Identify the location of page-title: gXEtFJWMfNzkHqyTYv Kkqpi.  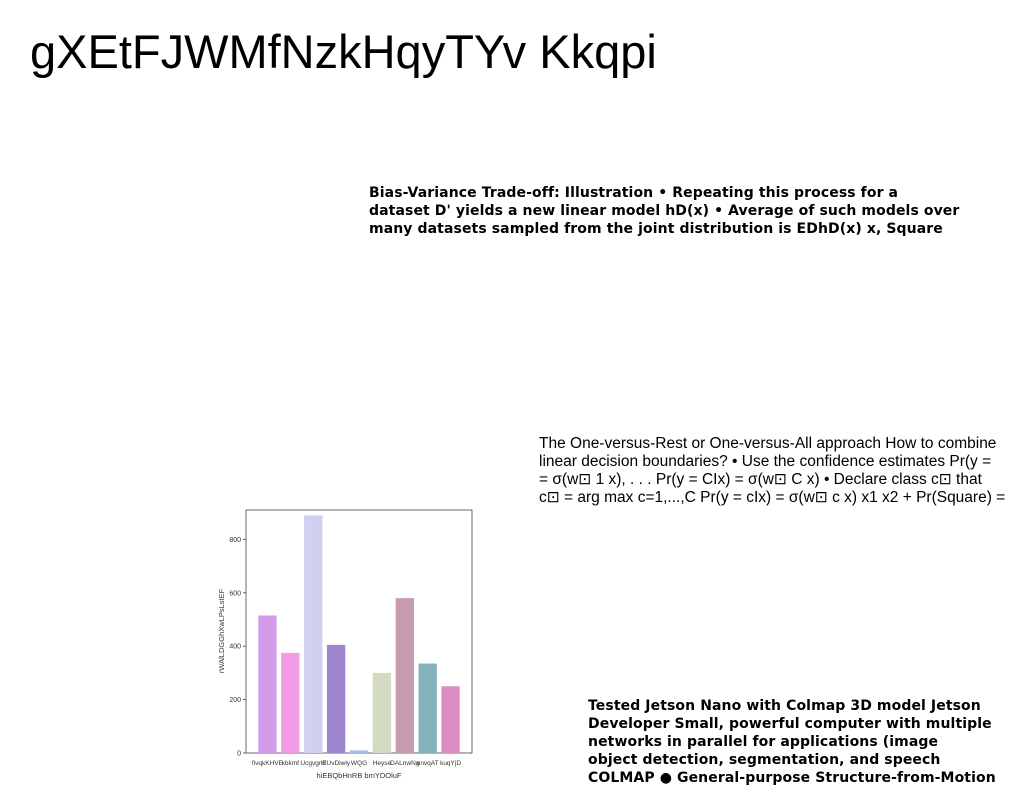
(343, 51).